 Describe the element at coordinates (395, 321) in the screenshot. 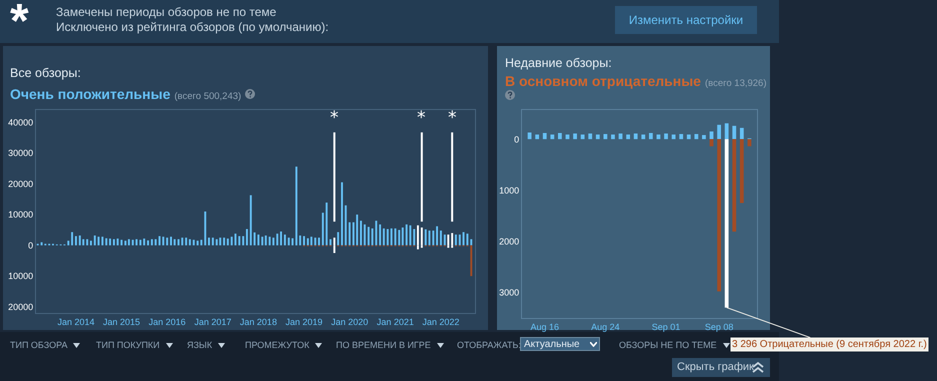

I see `x-tick-label: Jan 2021` at that location.